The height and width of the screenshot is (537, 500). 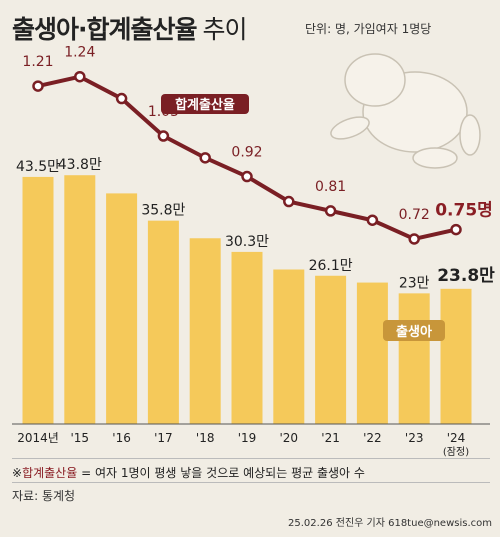 I want to click on bar-legend-label: 출생아, so click(x=414, y=332).